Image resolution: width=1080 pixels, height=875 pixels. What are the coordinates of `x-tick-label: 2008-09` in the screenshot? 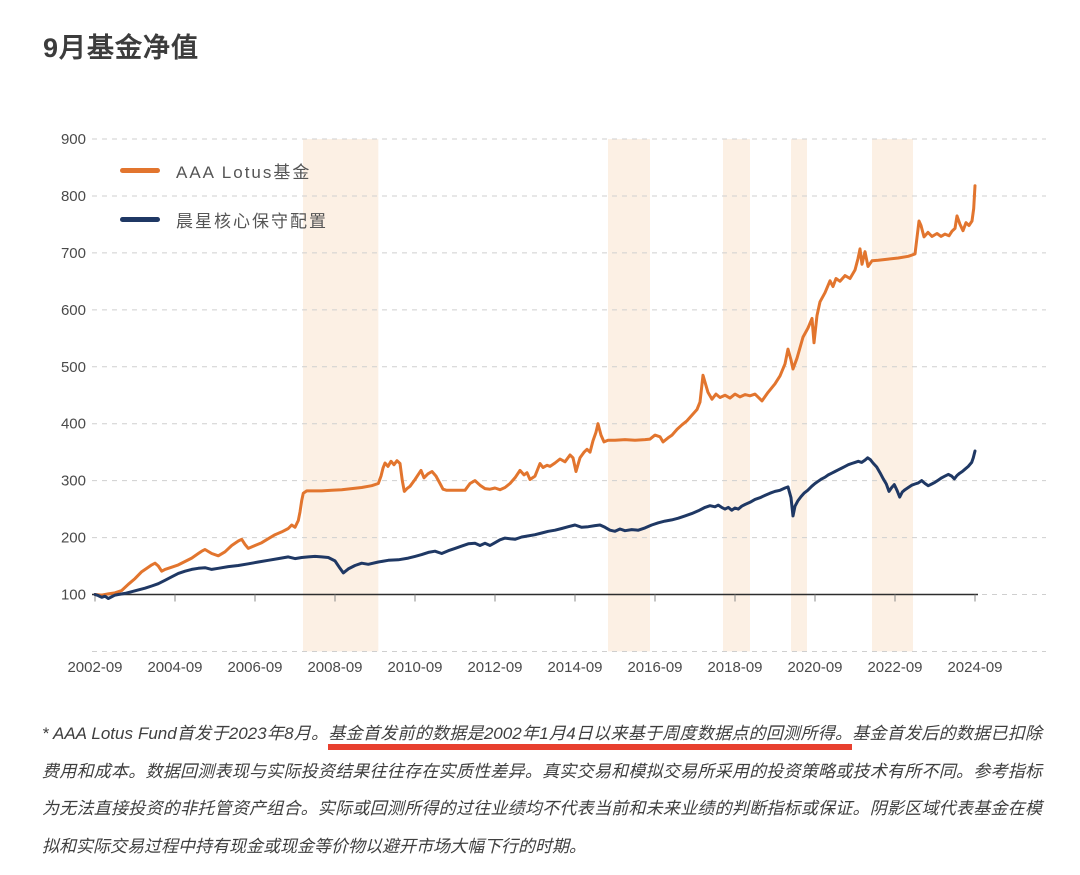 It's located at (334, 667).